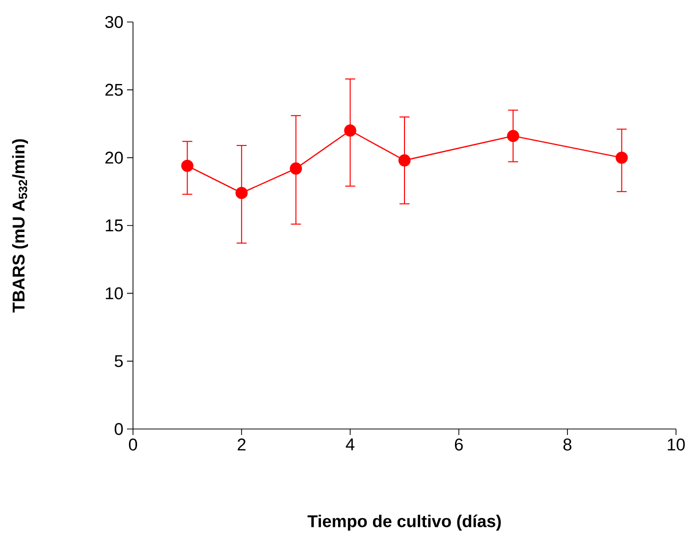 The width and height of the screenshot is (692, 536). I want to click on y-tick-label: 15, so click(114, 226).